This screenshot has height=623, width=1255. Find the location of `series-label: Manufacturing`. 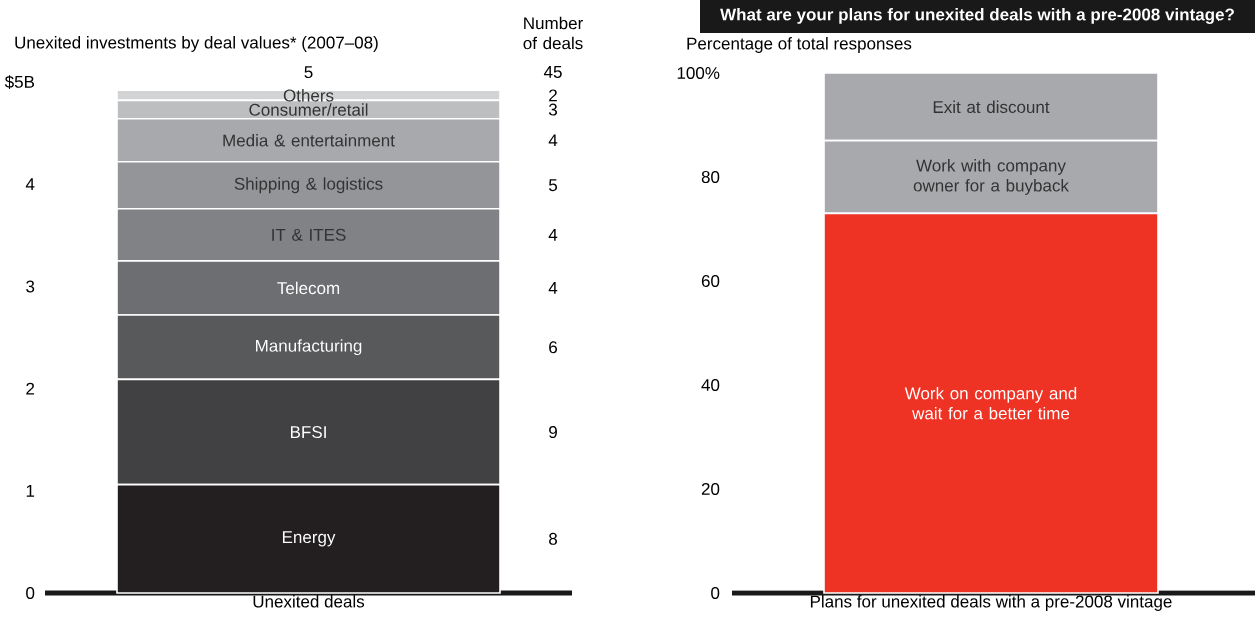

series-label: Manufacturing is located at coordinates (309, 347).